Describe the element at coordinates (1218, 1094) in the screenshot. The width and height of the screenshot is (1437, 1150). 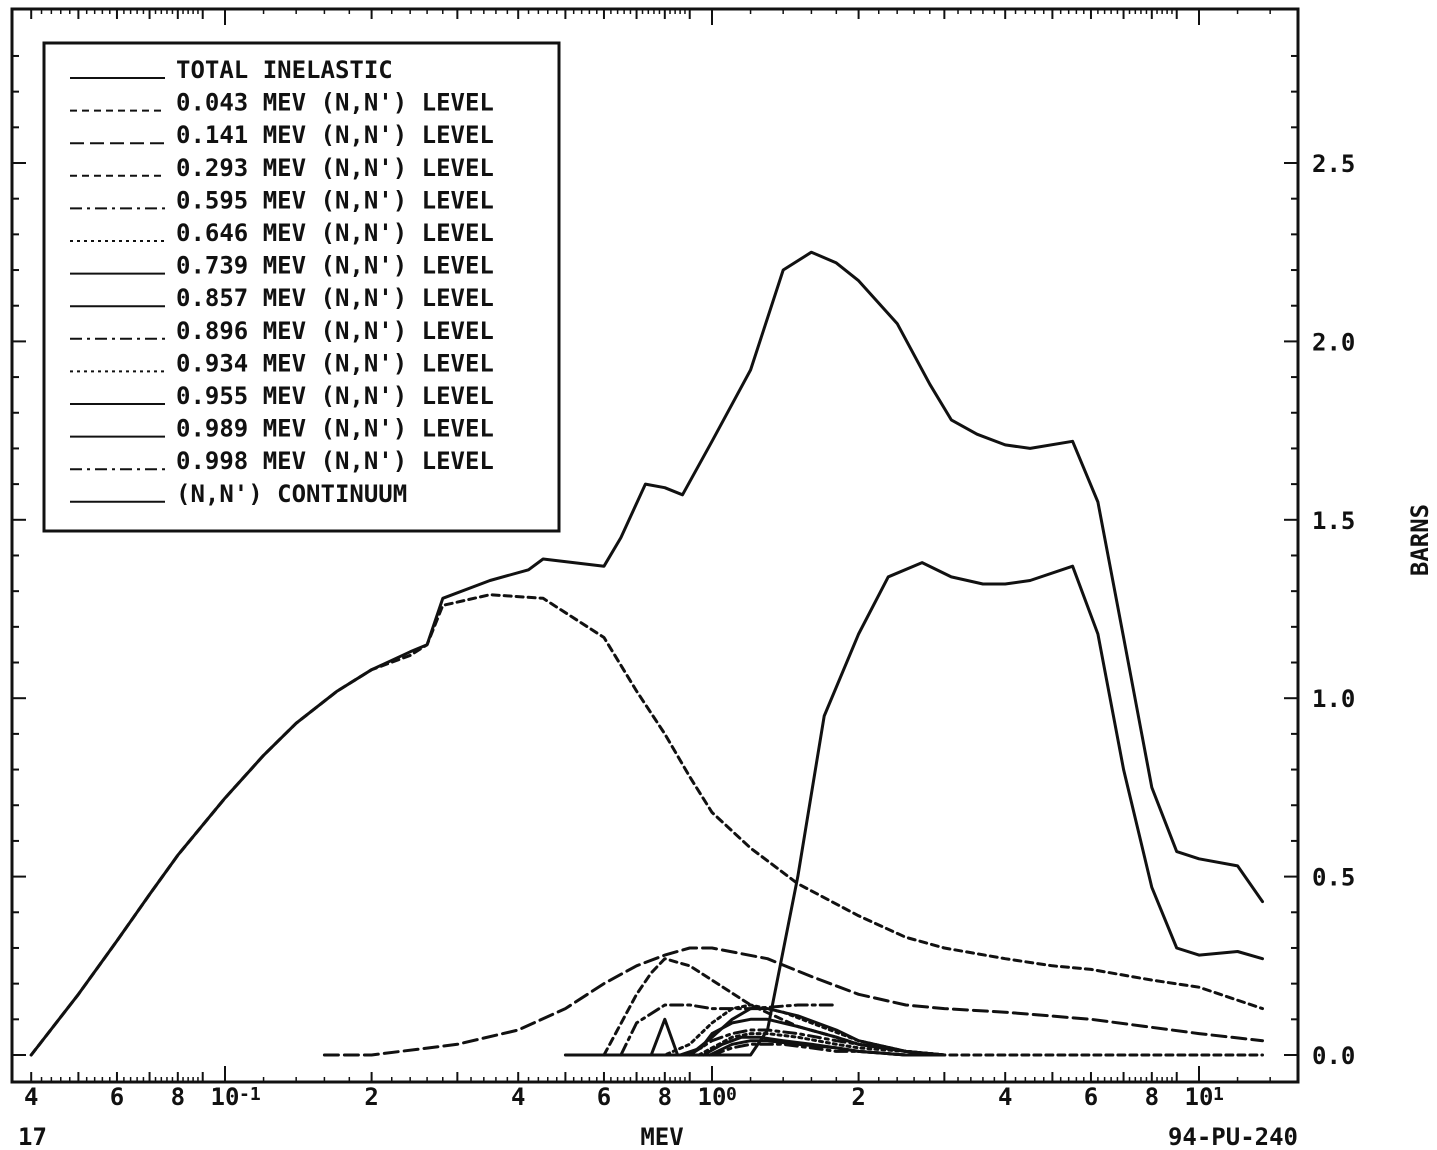
I see `x-tick-exponent: 1` at that location.